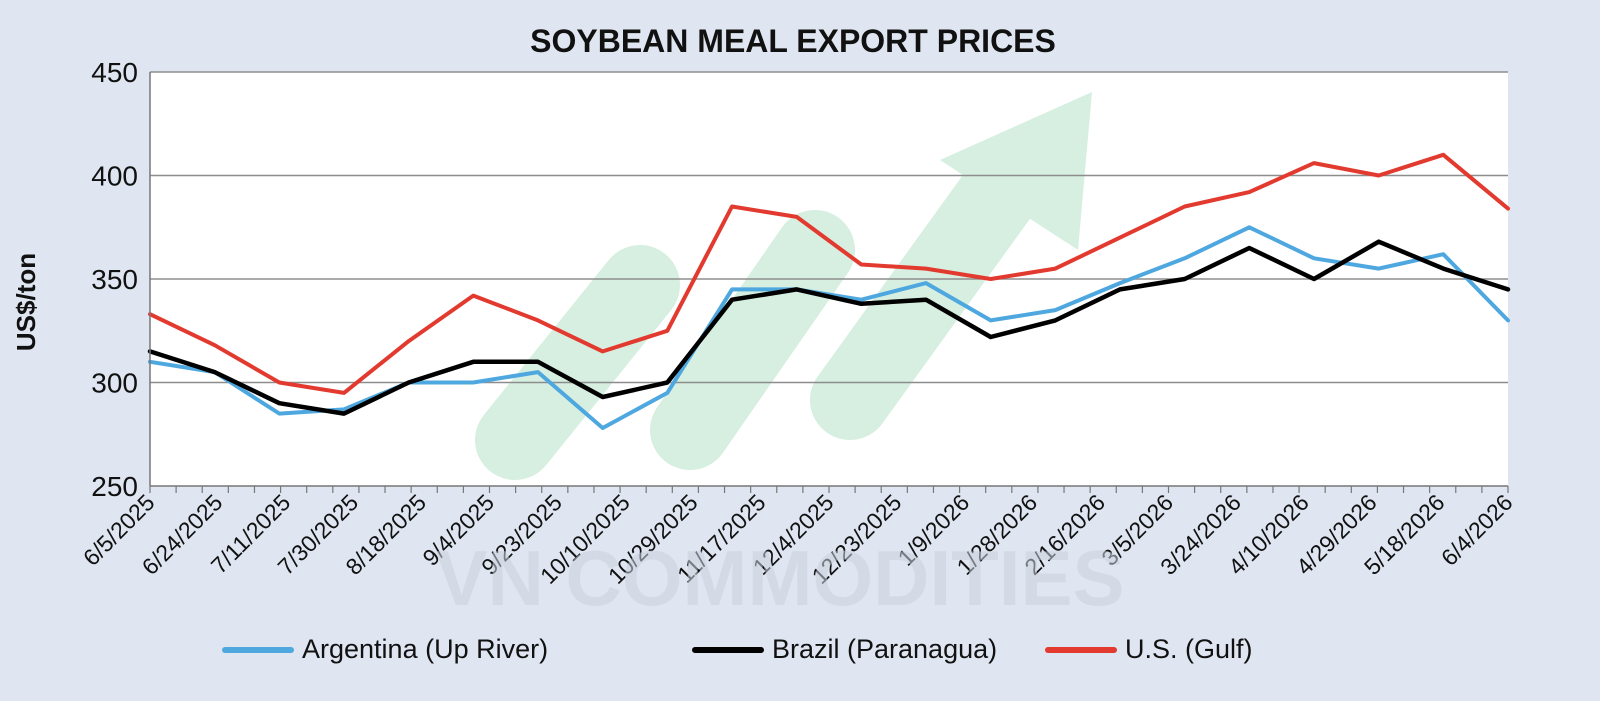 The height and width of the screenshot is (701, 1600). I want to click on legend-label-brazil: Brazil (Paranagua), so click(885, 649).